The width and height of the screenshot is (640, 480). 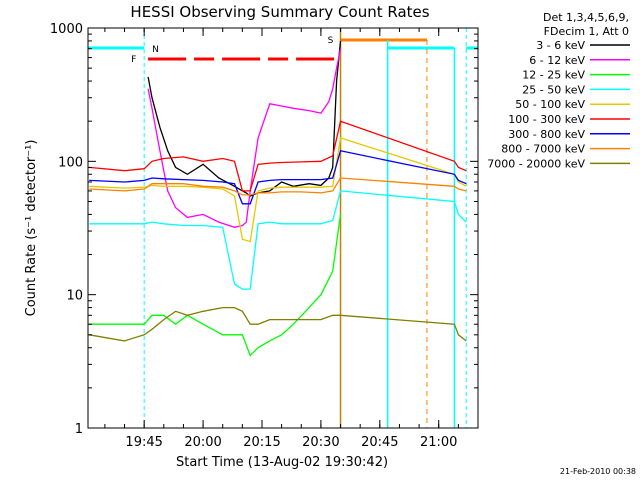 What do you see at coordinates (282, 462) in the screenshot?
I see `x-axis-label: Start Time (13-Aug-02 19:30:42)` at bounding box center [282, 462].